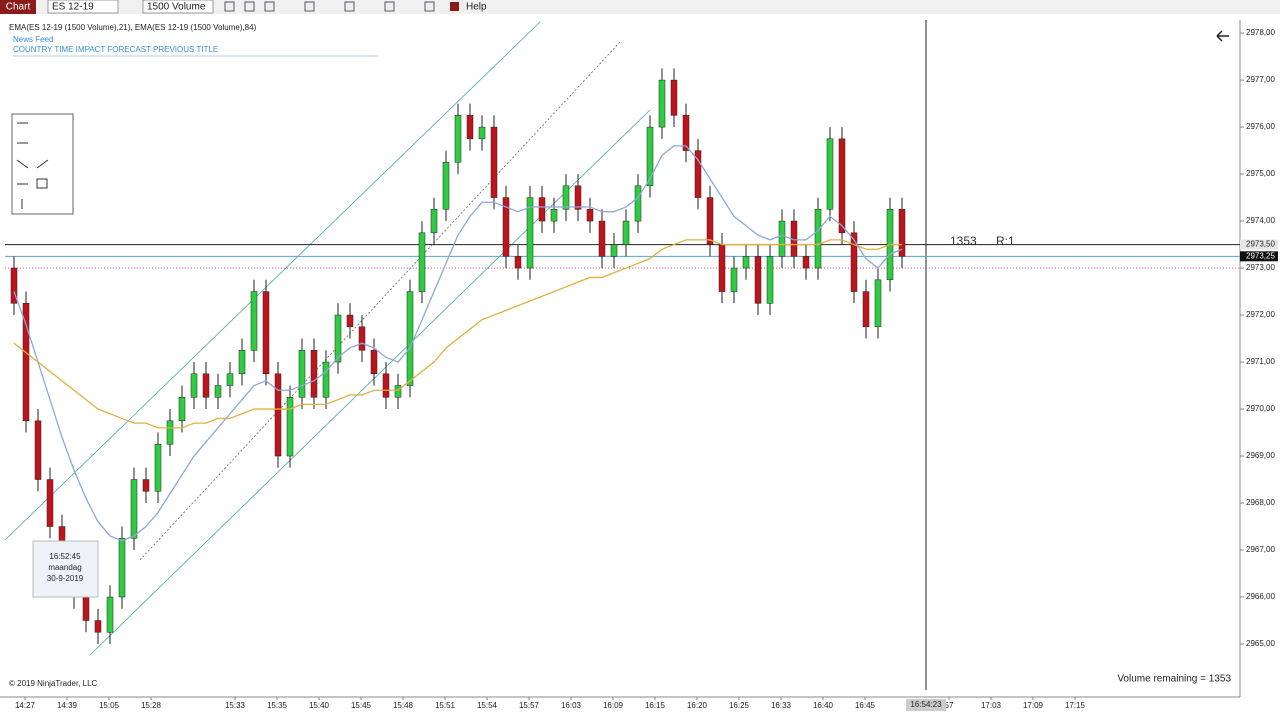  I want to click on price-marker-label: 2973,25, so click(1260, 255).